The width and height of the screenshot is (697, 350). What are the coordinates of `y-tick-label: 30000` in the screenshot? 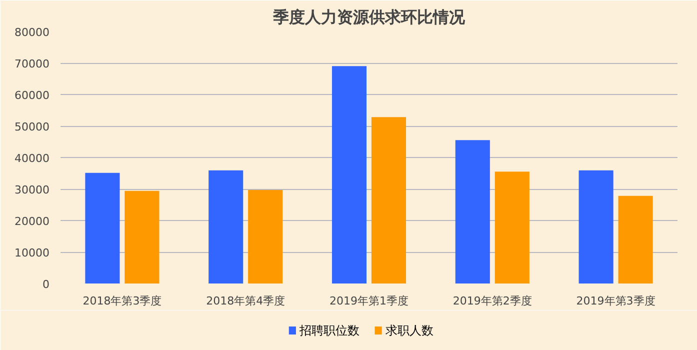 It's located at (32, 190).